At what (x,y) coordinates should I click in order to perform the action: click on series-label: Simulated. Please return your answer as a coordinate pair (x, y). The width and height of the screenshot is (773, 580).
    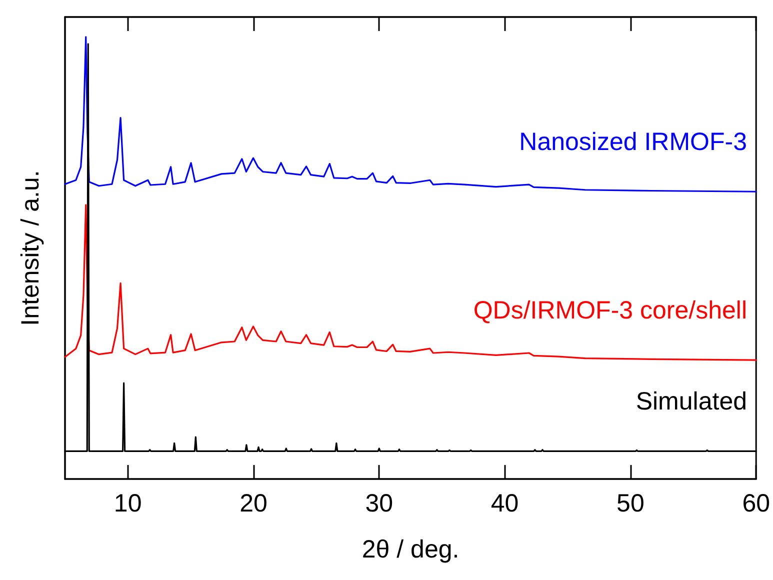
    Looking at the image, I should click on (692, 402).